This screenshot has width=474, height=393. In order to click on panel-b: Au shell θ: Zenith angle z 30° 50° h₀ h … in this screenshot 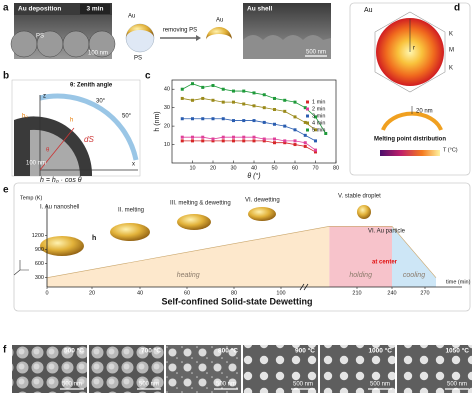, I will do `click(76, 131)`.